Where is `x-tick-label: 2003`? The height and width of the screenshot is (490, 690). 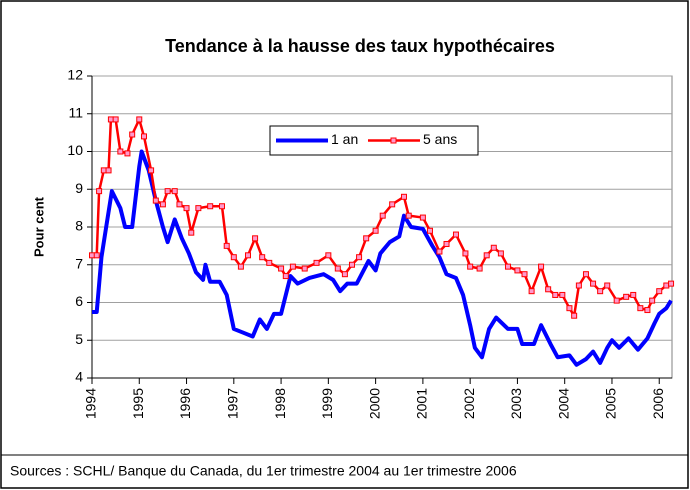 x-tick-label: 2003 is located at coordinates (516, 403).